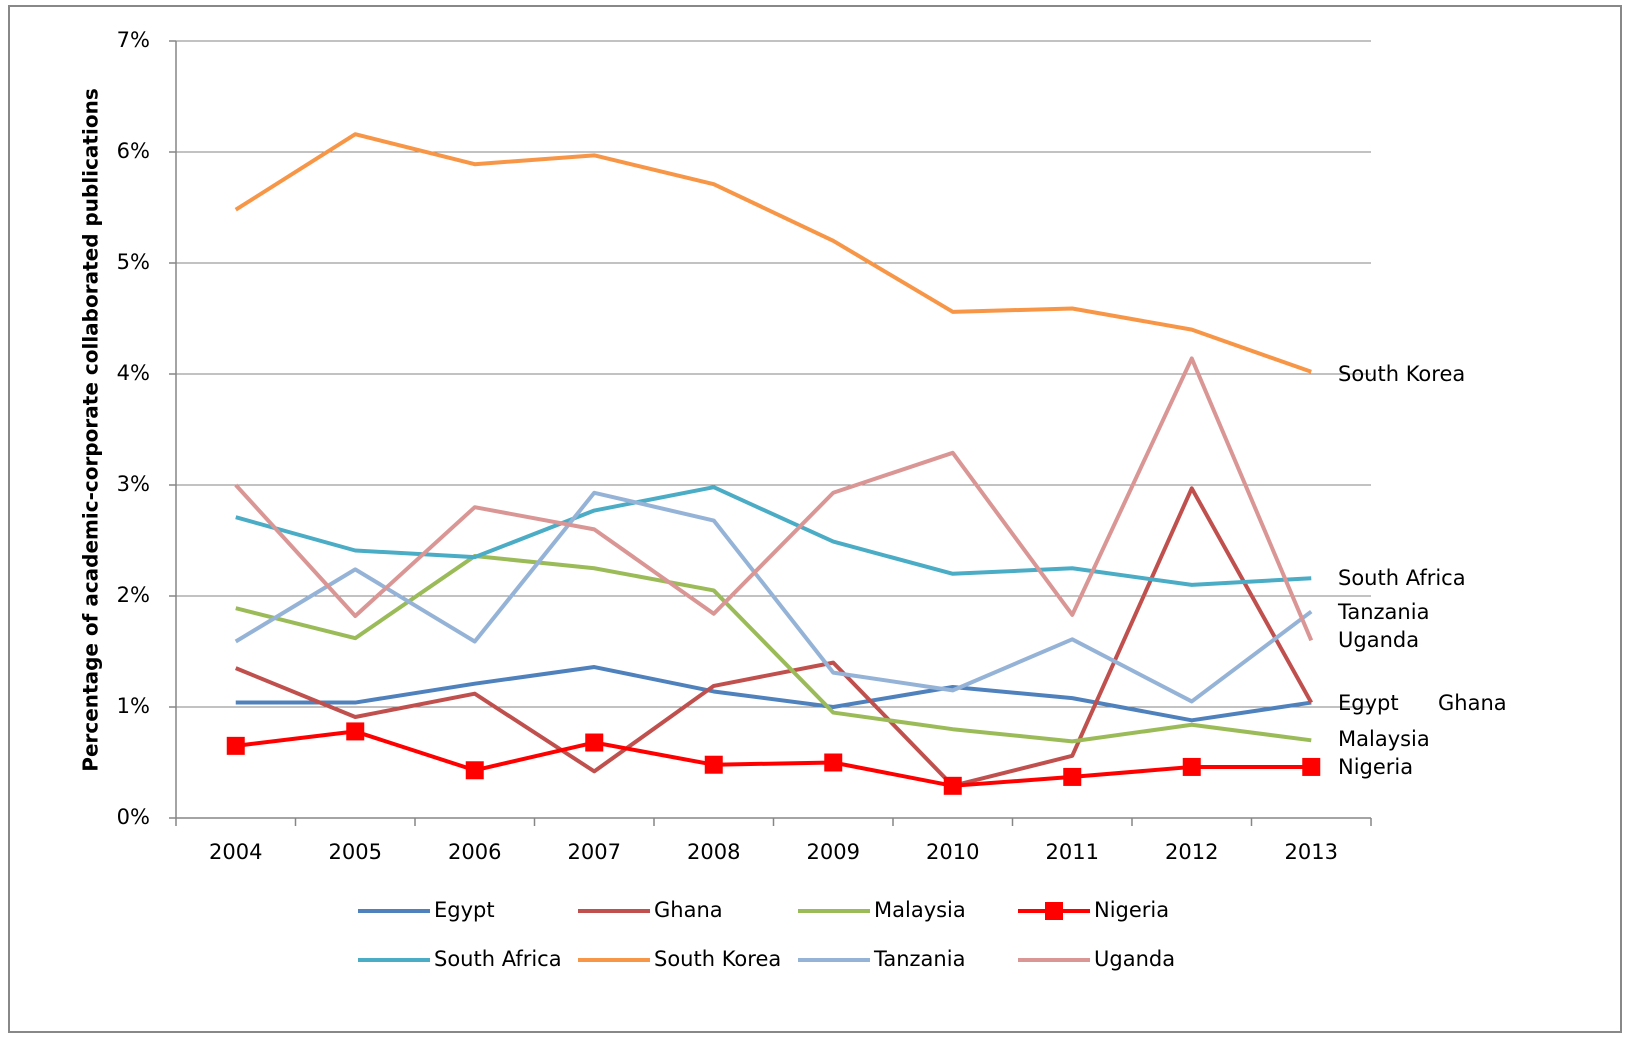  Describe the element at coordinates (133, 817) in the screenshot. I see `y-tick-label: 0%` at that location.